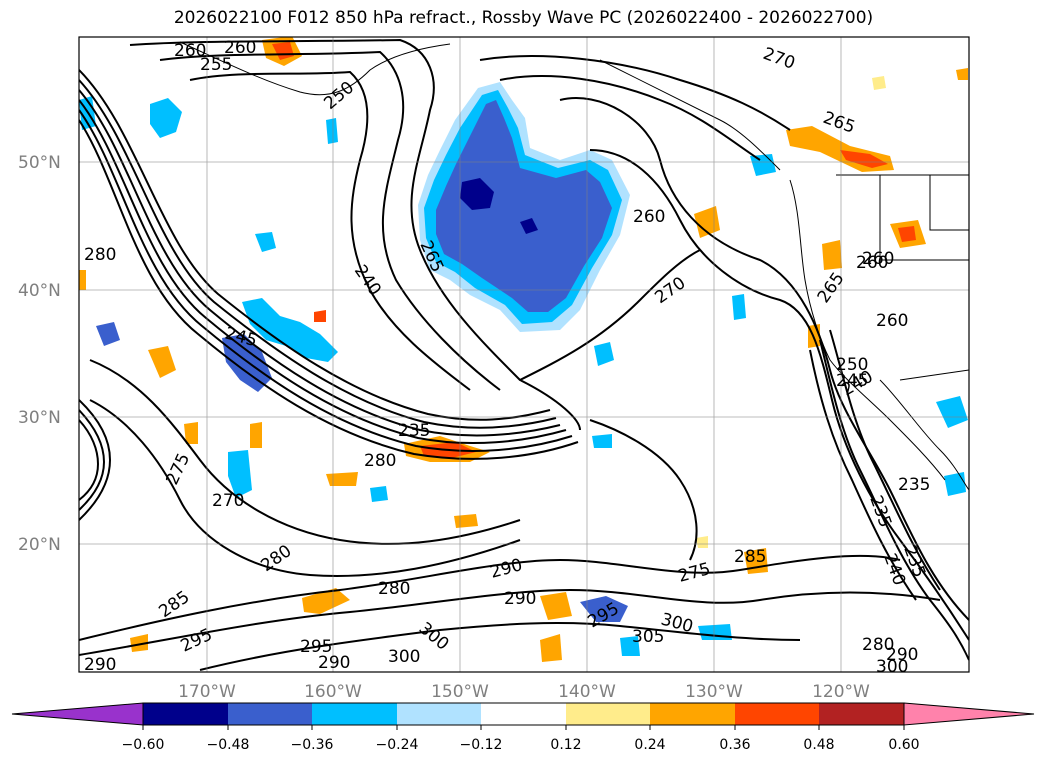 The image size is (1047, 765). What do you see at coordinates (460, 692) in the screenshot?
I see `lon-label-150w: 150°W` at bounding box center [460, 692].